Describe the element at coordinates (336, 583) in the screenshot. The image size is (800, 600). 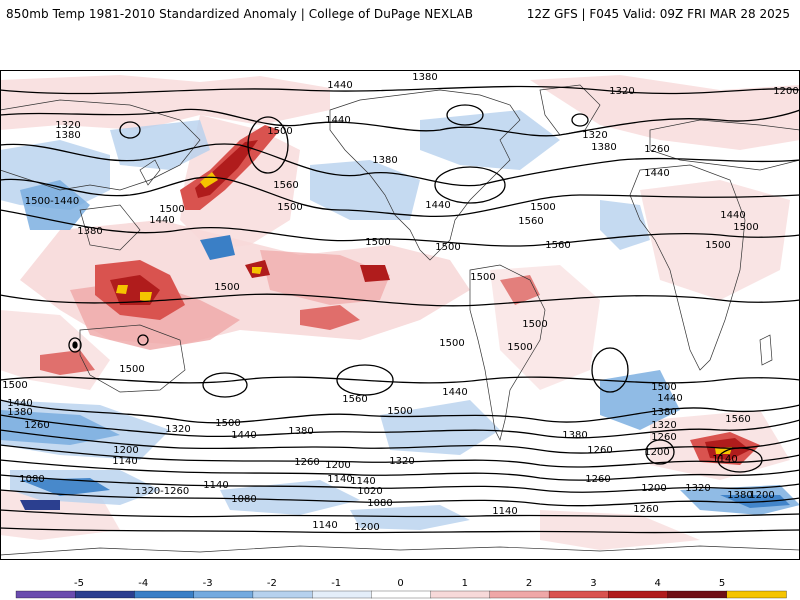
I see `color-scale-tick-label: -1` at that location.